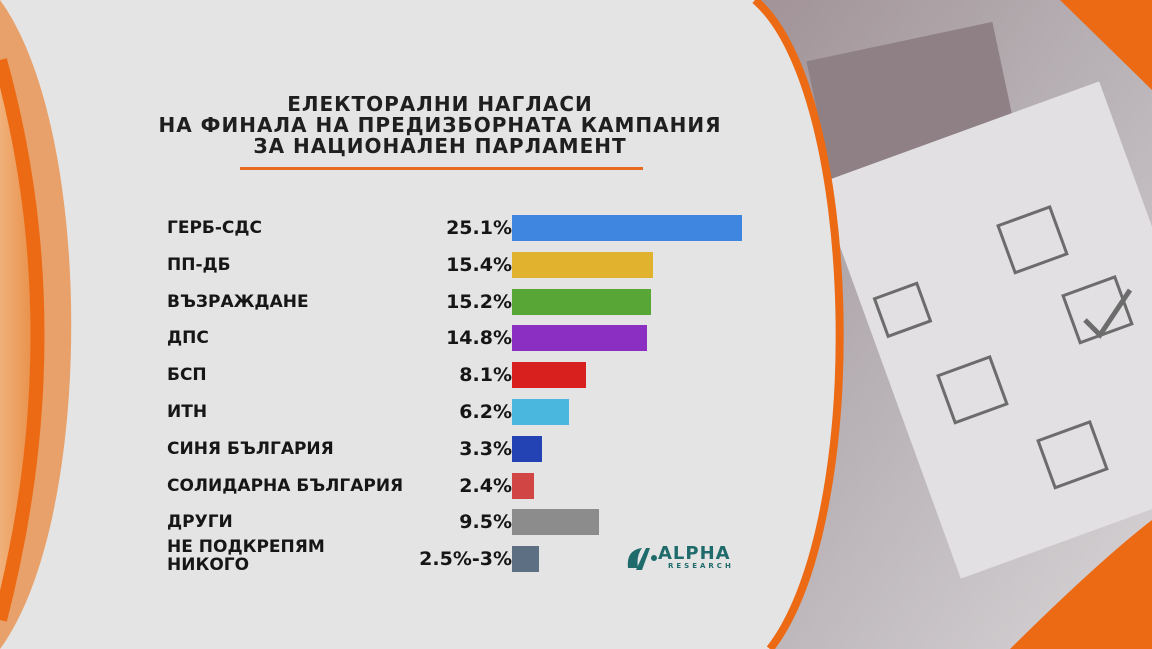 The image size is (1152, 649). What do you see at coordinates (441, 168) in the screenshot?
I see `title-underline` at bounding box center [441, 168].